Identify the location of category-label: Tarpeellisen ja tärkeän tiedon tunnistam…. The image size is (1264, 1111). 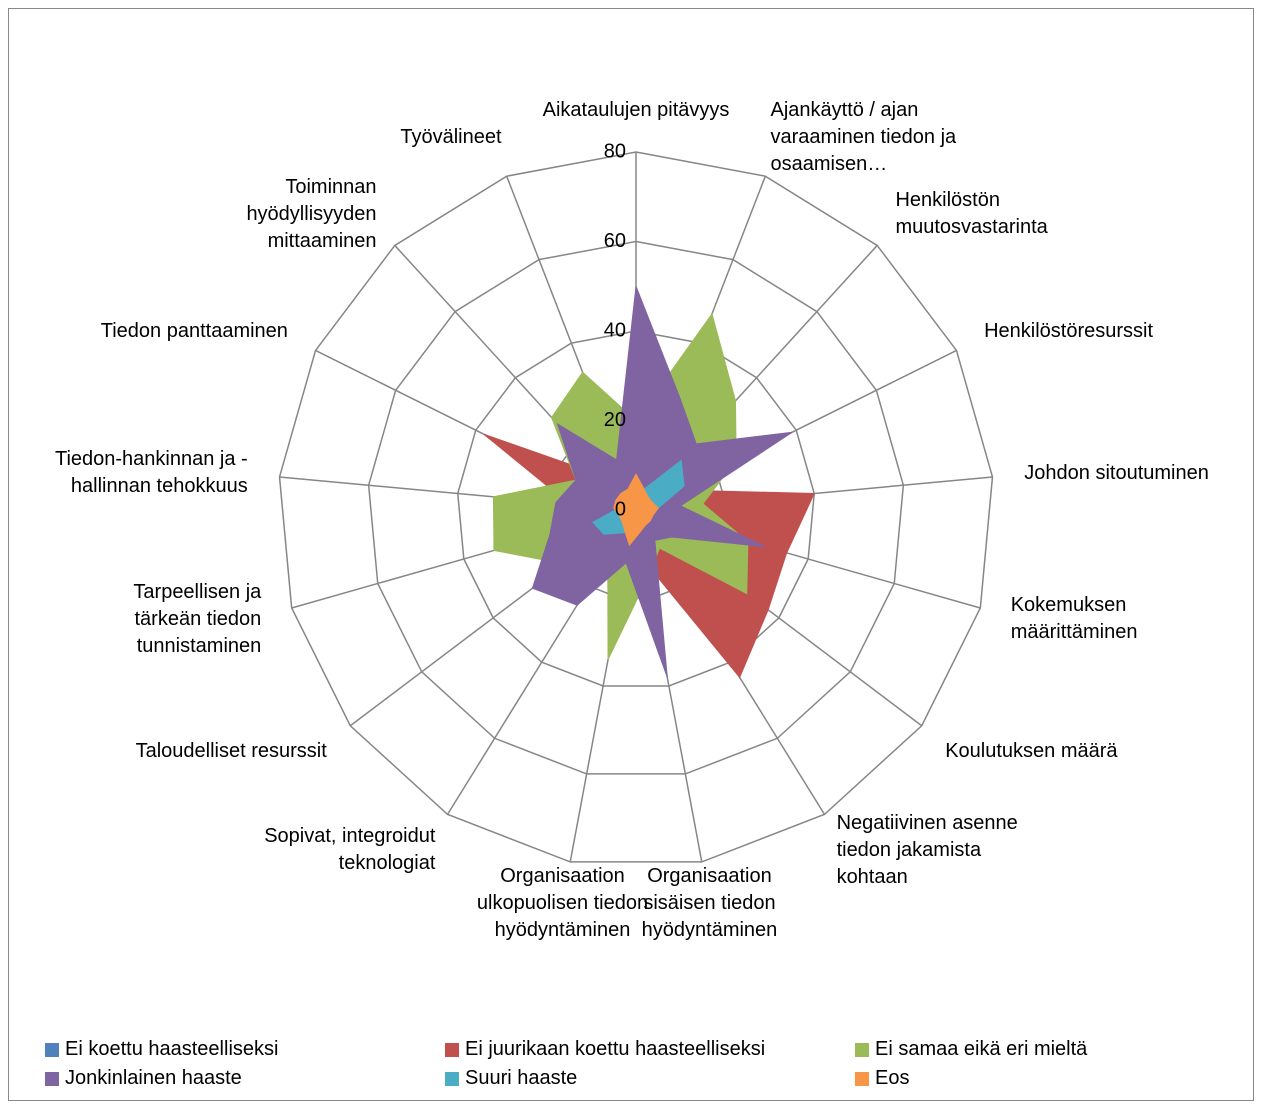
(197, 618).